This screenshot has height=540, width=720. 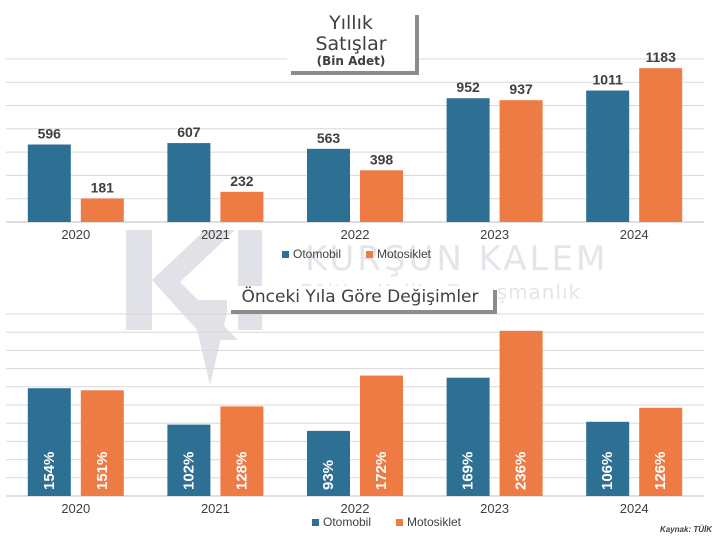 What do you see at coordinates (351, 60) in the screenshot?
I see `chart-subtitle: (Bin Adet)` at bounding box center [351, 60].